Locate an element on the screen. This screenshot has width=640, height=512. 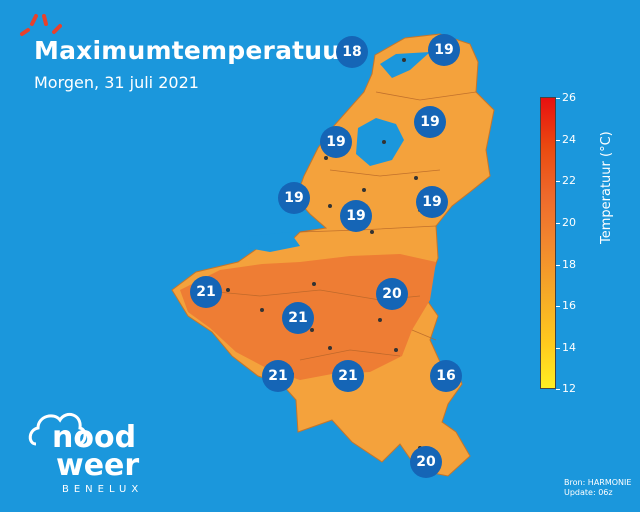
legend-tick: 24 is located at coordinates (566, 139).